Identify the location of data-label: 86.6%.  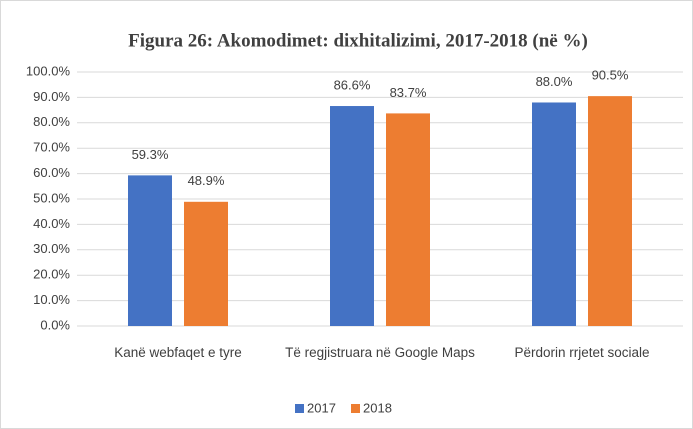
(352, 84).